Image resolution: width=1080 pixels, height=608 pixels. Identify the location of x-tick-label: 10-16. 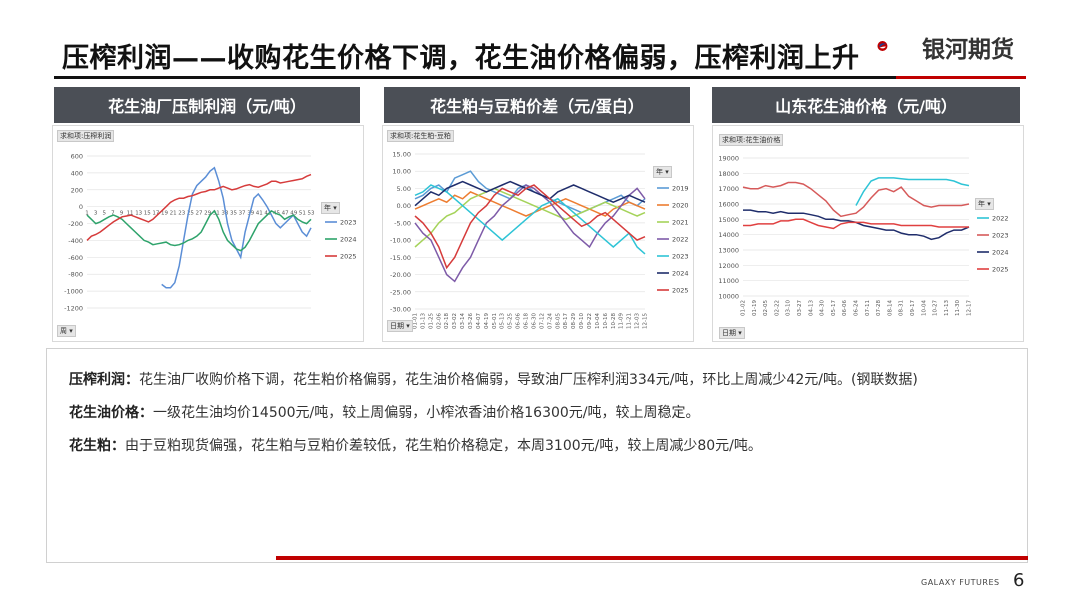
(606, 321).